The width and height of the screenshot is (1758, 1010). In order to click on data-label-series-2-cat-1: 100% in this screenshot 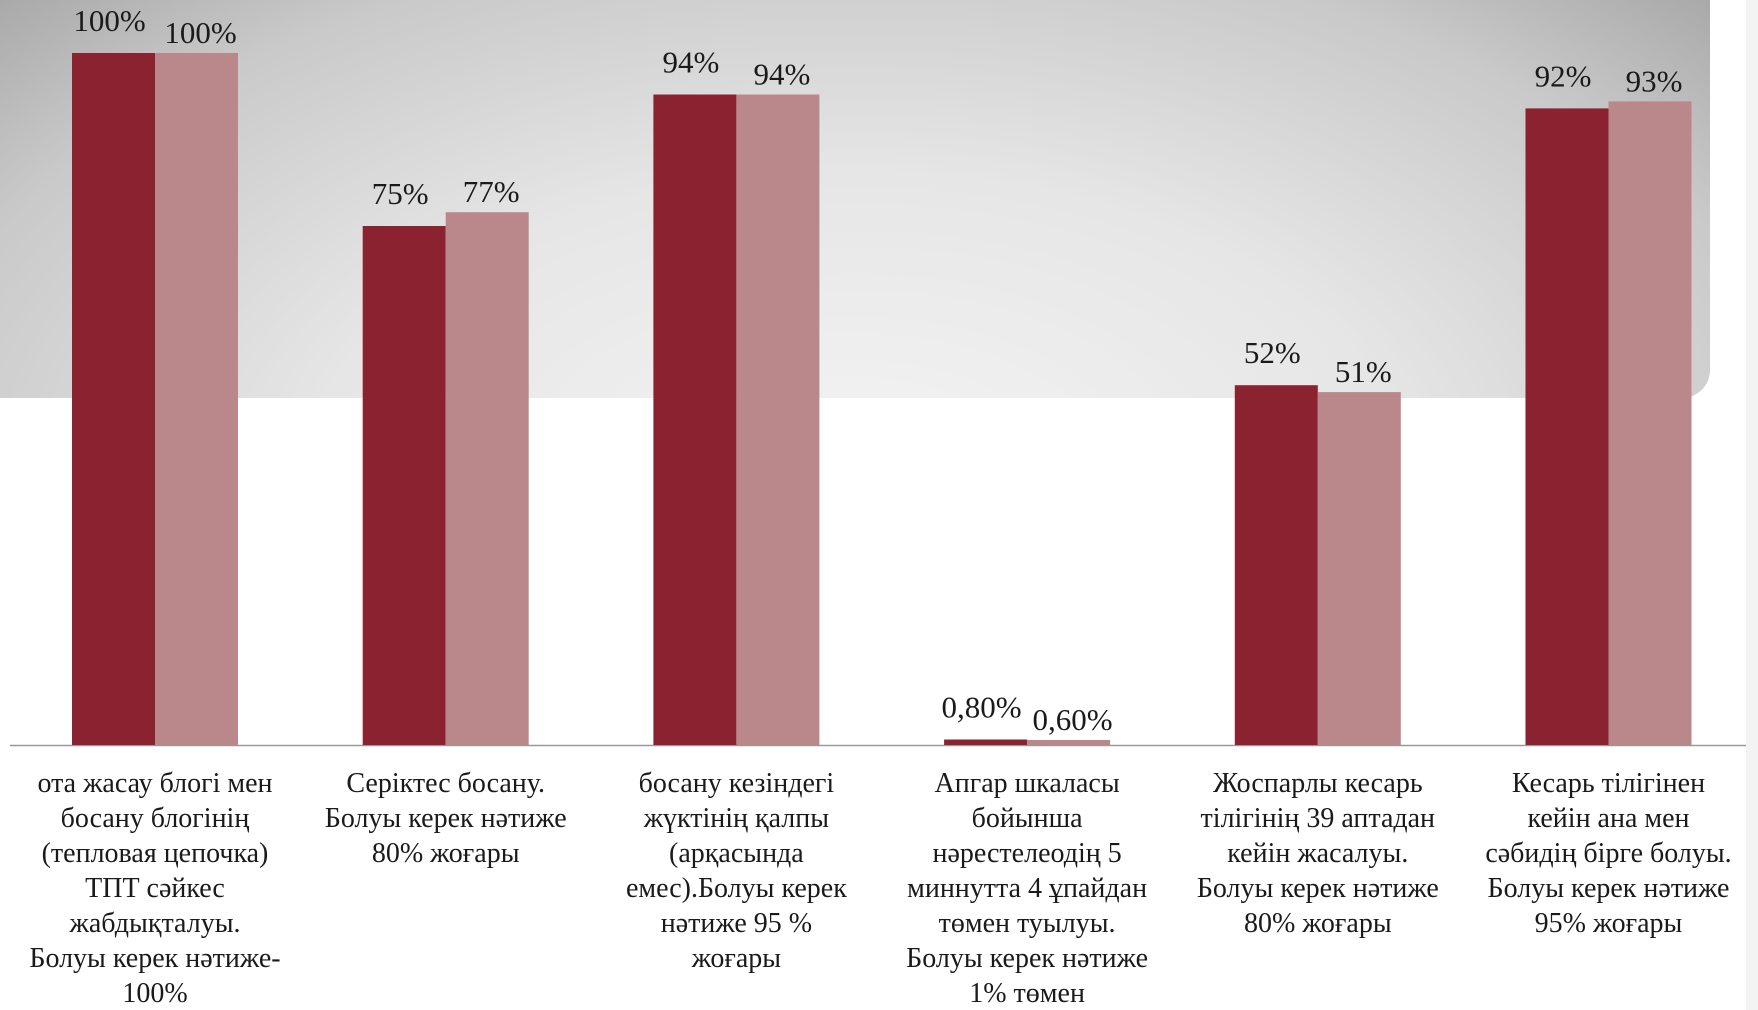, I will do `click(200, 32)`.